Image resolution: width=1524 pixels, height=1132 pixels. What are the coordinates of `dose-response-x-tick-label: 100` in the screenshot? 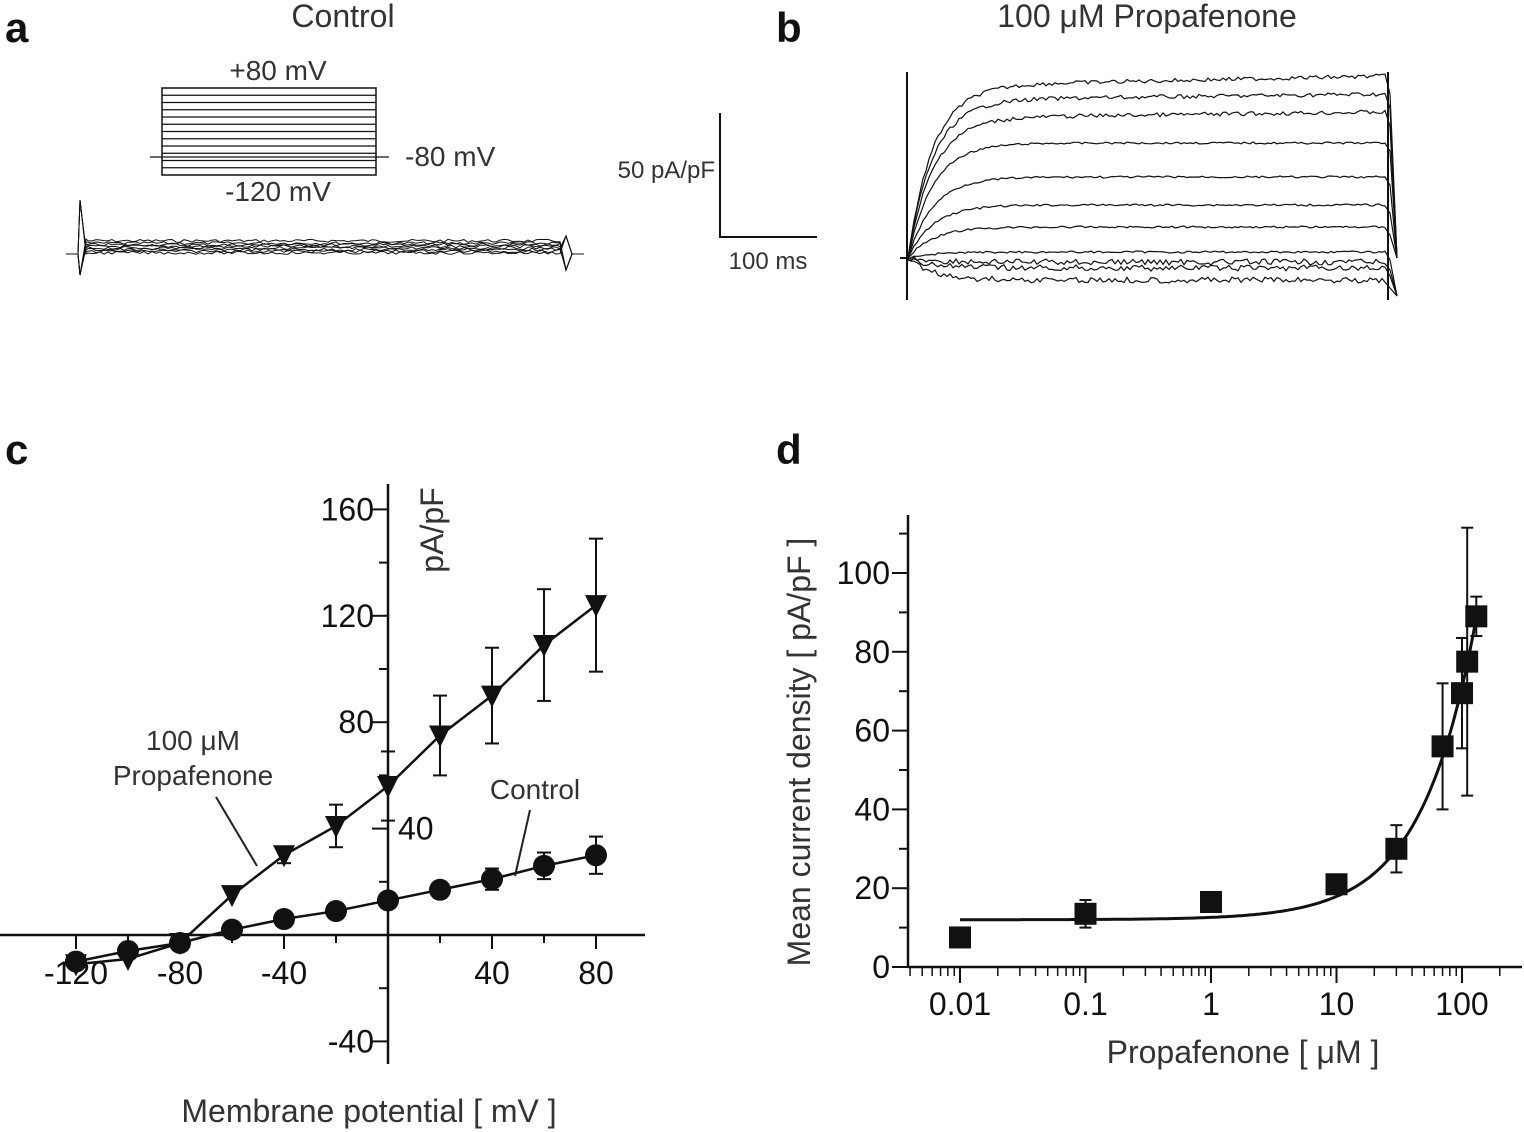 It's located at (1461, 1004).